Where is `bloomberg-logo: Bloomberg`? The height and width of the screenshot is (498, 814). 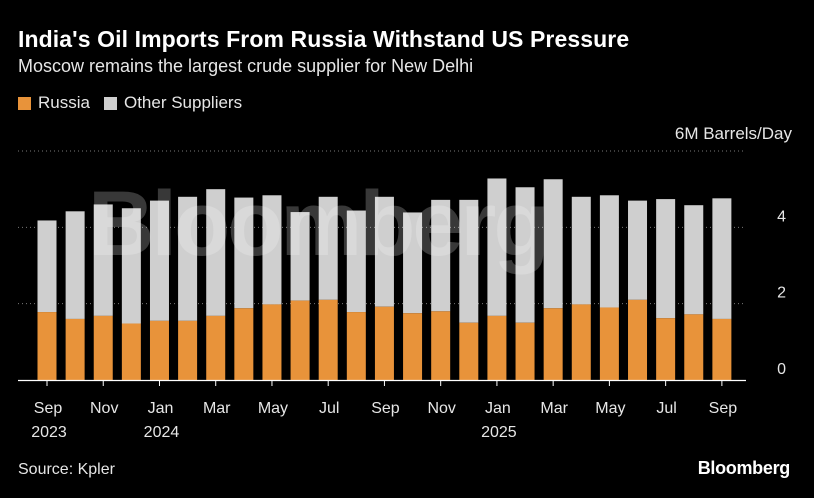 bloomberg-logo: Bloomberg is located at coordinates (744, 468).